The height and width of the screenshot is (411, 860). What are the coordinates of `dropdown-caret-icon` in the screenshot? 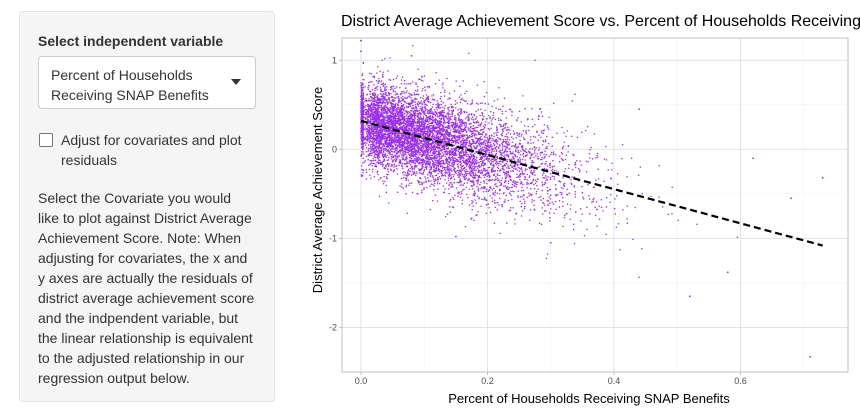 It's located at (236, 82).